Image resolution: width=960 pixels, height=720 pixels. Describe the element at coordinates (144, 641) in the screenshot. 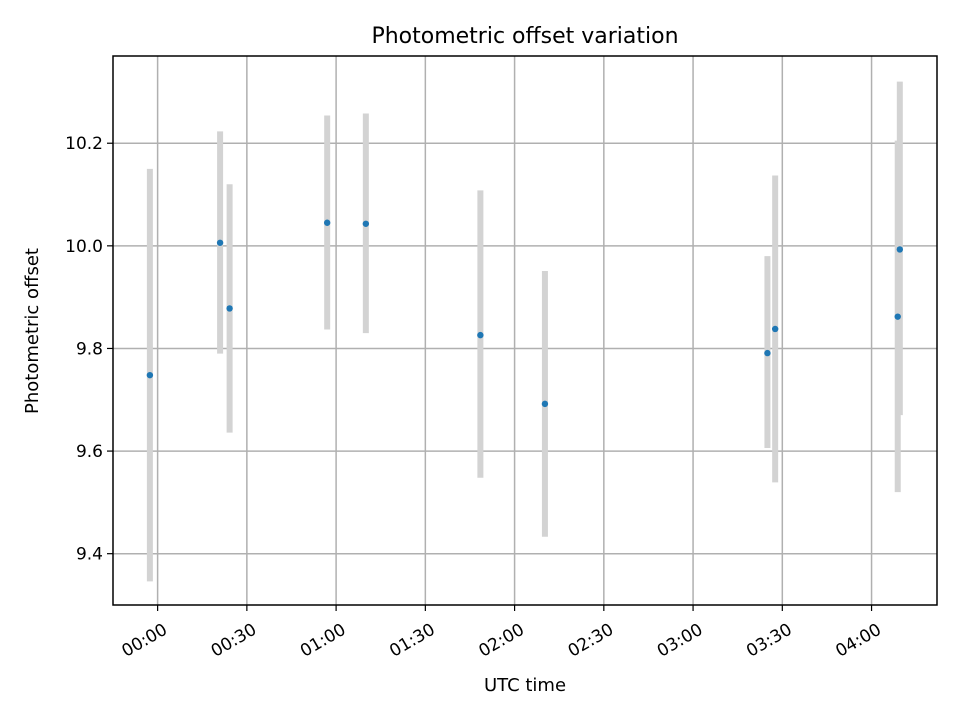

I see `x-tick-label: 00:00` at that location.